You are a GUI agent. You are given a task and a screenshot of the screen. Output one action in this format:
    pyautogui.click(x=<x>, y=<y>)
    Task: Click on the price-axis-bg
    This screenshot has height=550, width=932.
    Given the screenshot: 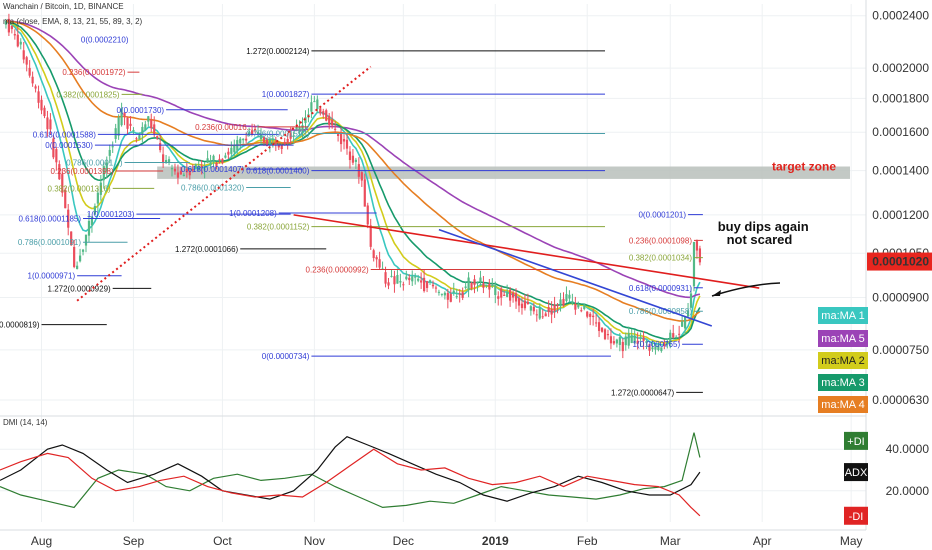 What is the action you would take?
    pyautogui.click(x=899, y=275)
    